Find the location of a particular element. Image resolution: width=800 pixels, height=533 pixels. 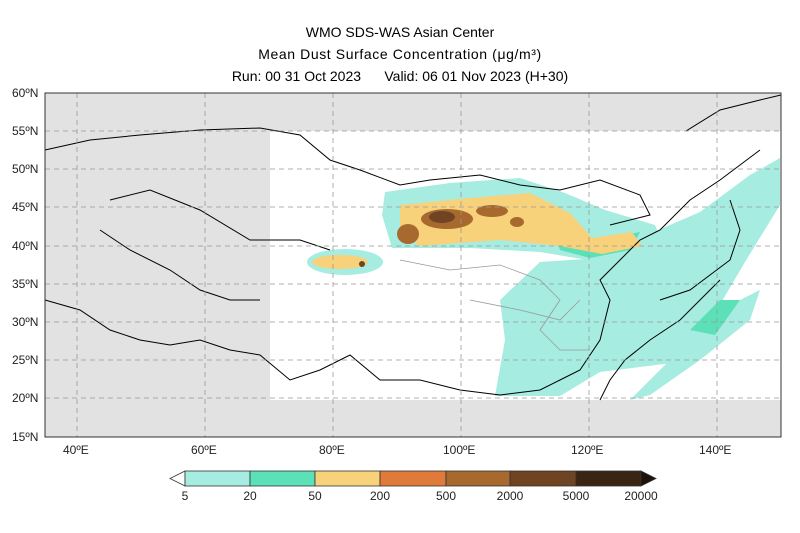

lat-label: 55ºN is located at coordinates (25, 131).